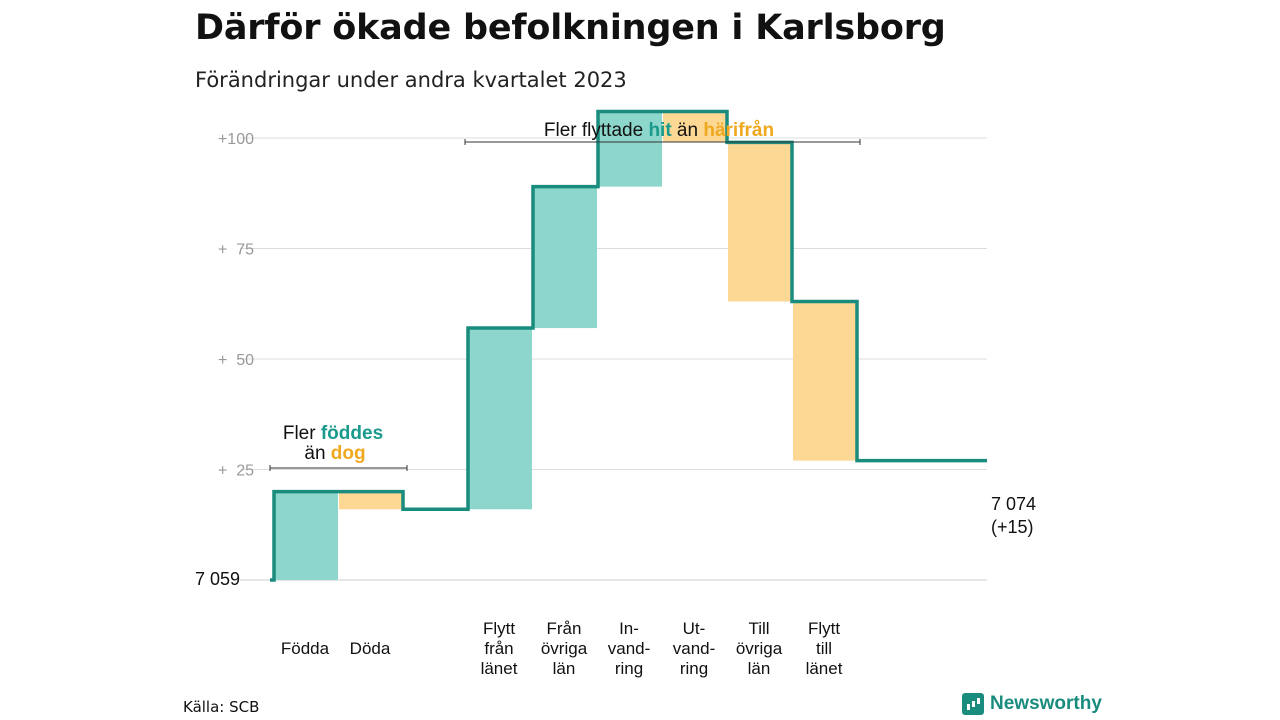  I want to click on category-label: Ut-, so click(694, 628).